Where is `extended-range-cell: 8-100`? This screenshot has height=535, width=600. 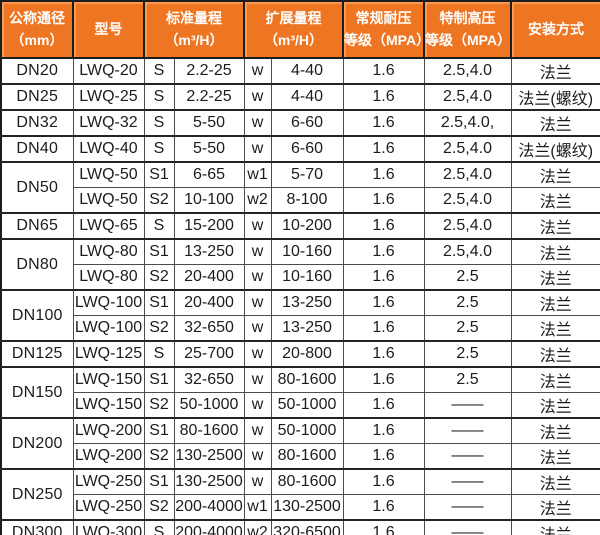
extended-range-cell: 8-100 is located at coordinates (307, 200).